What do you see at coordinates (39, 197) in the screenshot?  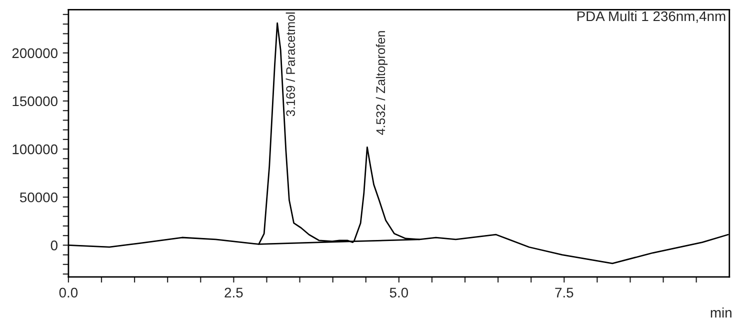 I see `y-tick-label: 50000` at bounding box center [39, 197].